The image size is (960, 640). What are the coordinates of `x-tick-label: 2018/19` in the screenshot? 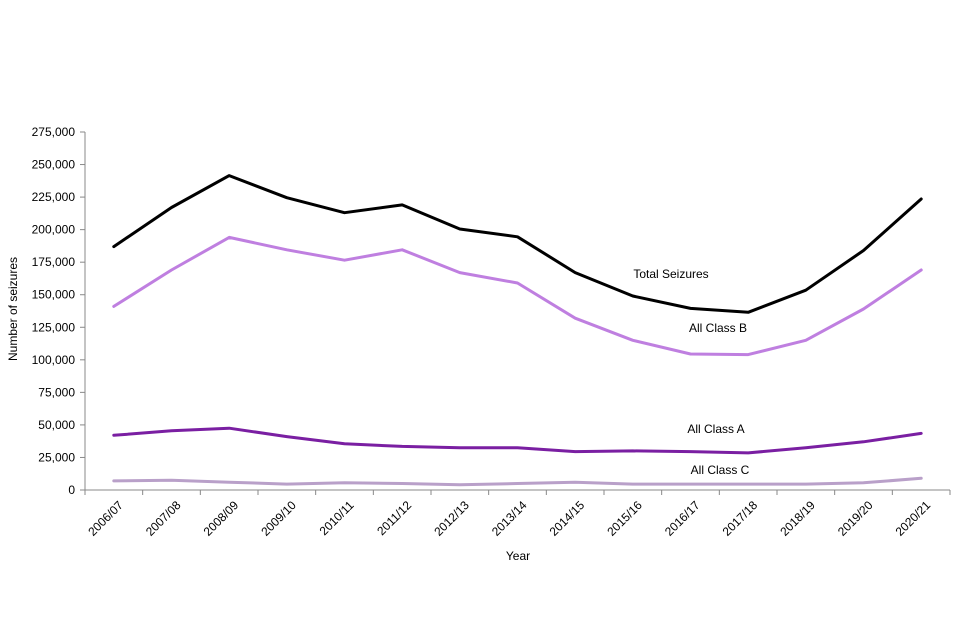 It's located at (797, 518).